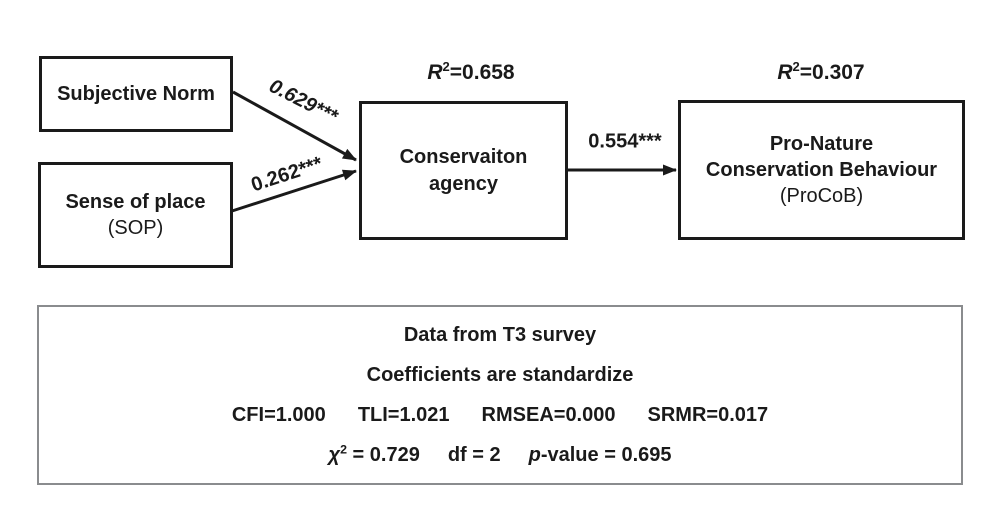 Image resolution: width=1000 pixels, height=520 pixels. What do you see at coordinates (482, 72) in the screenshot?
I see `r2-value: =0.658` at bounding box center [482, 72].